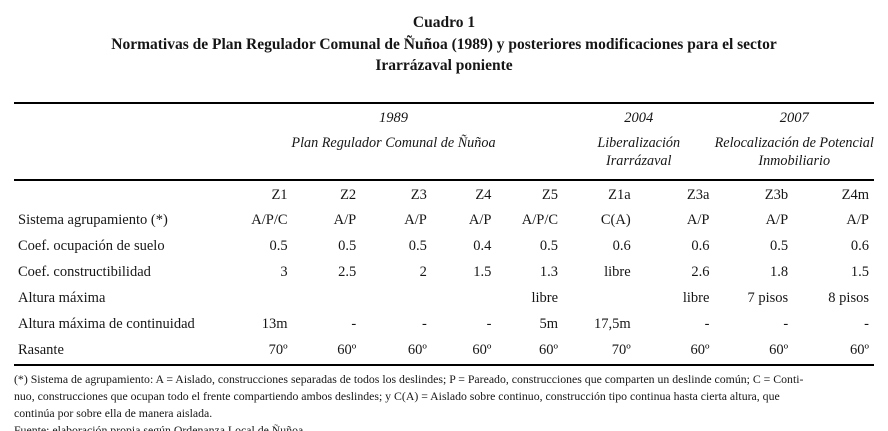 Image resolution: width=888 pixels, height=431 pixels. Describe the element at coordinates (62, 297) in the screenshot. I see `row-label: Altura máxima` at that location.